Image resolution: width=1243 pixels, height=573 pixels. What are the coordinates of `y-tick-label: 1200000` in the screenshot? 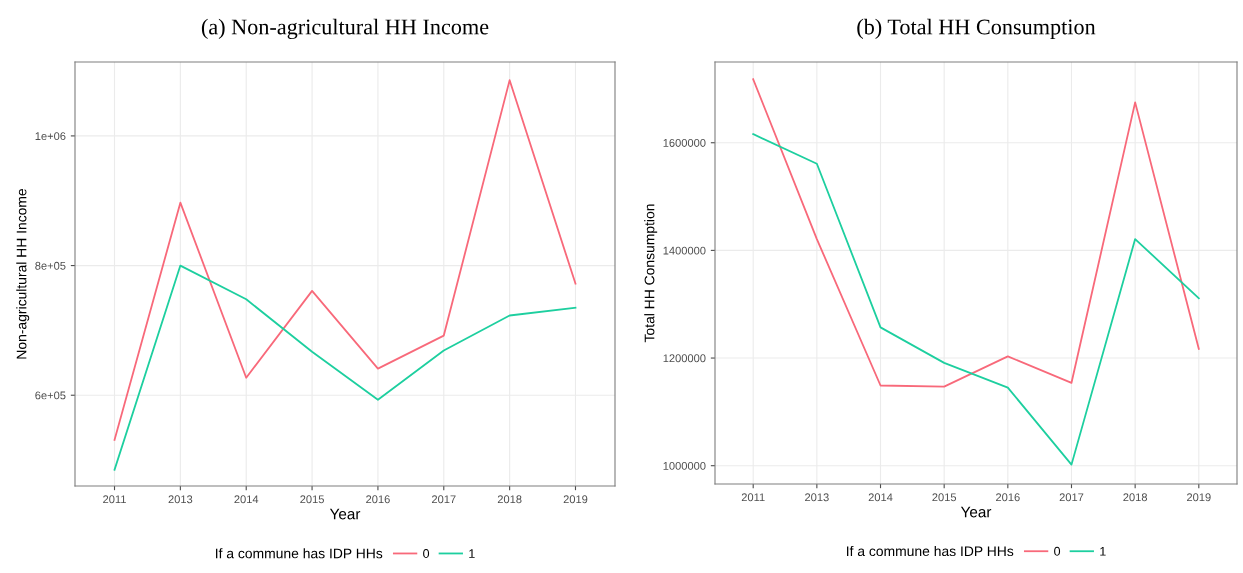 It's located at (684, 358).